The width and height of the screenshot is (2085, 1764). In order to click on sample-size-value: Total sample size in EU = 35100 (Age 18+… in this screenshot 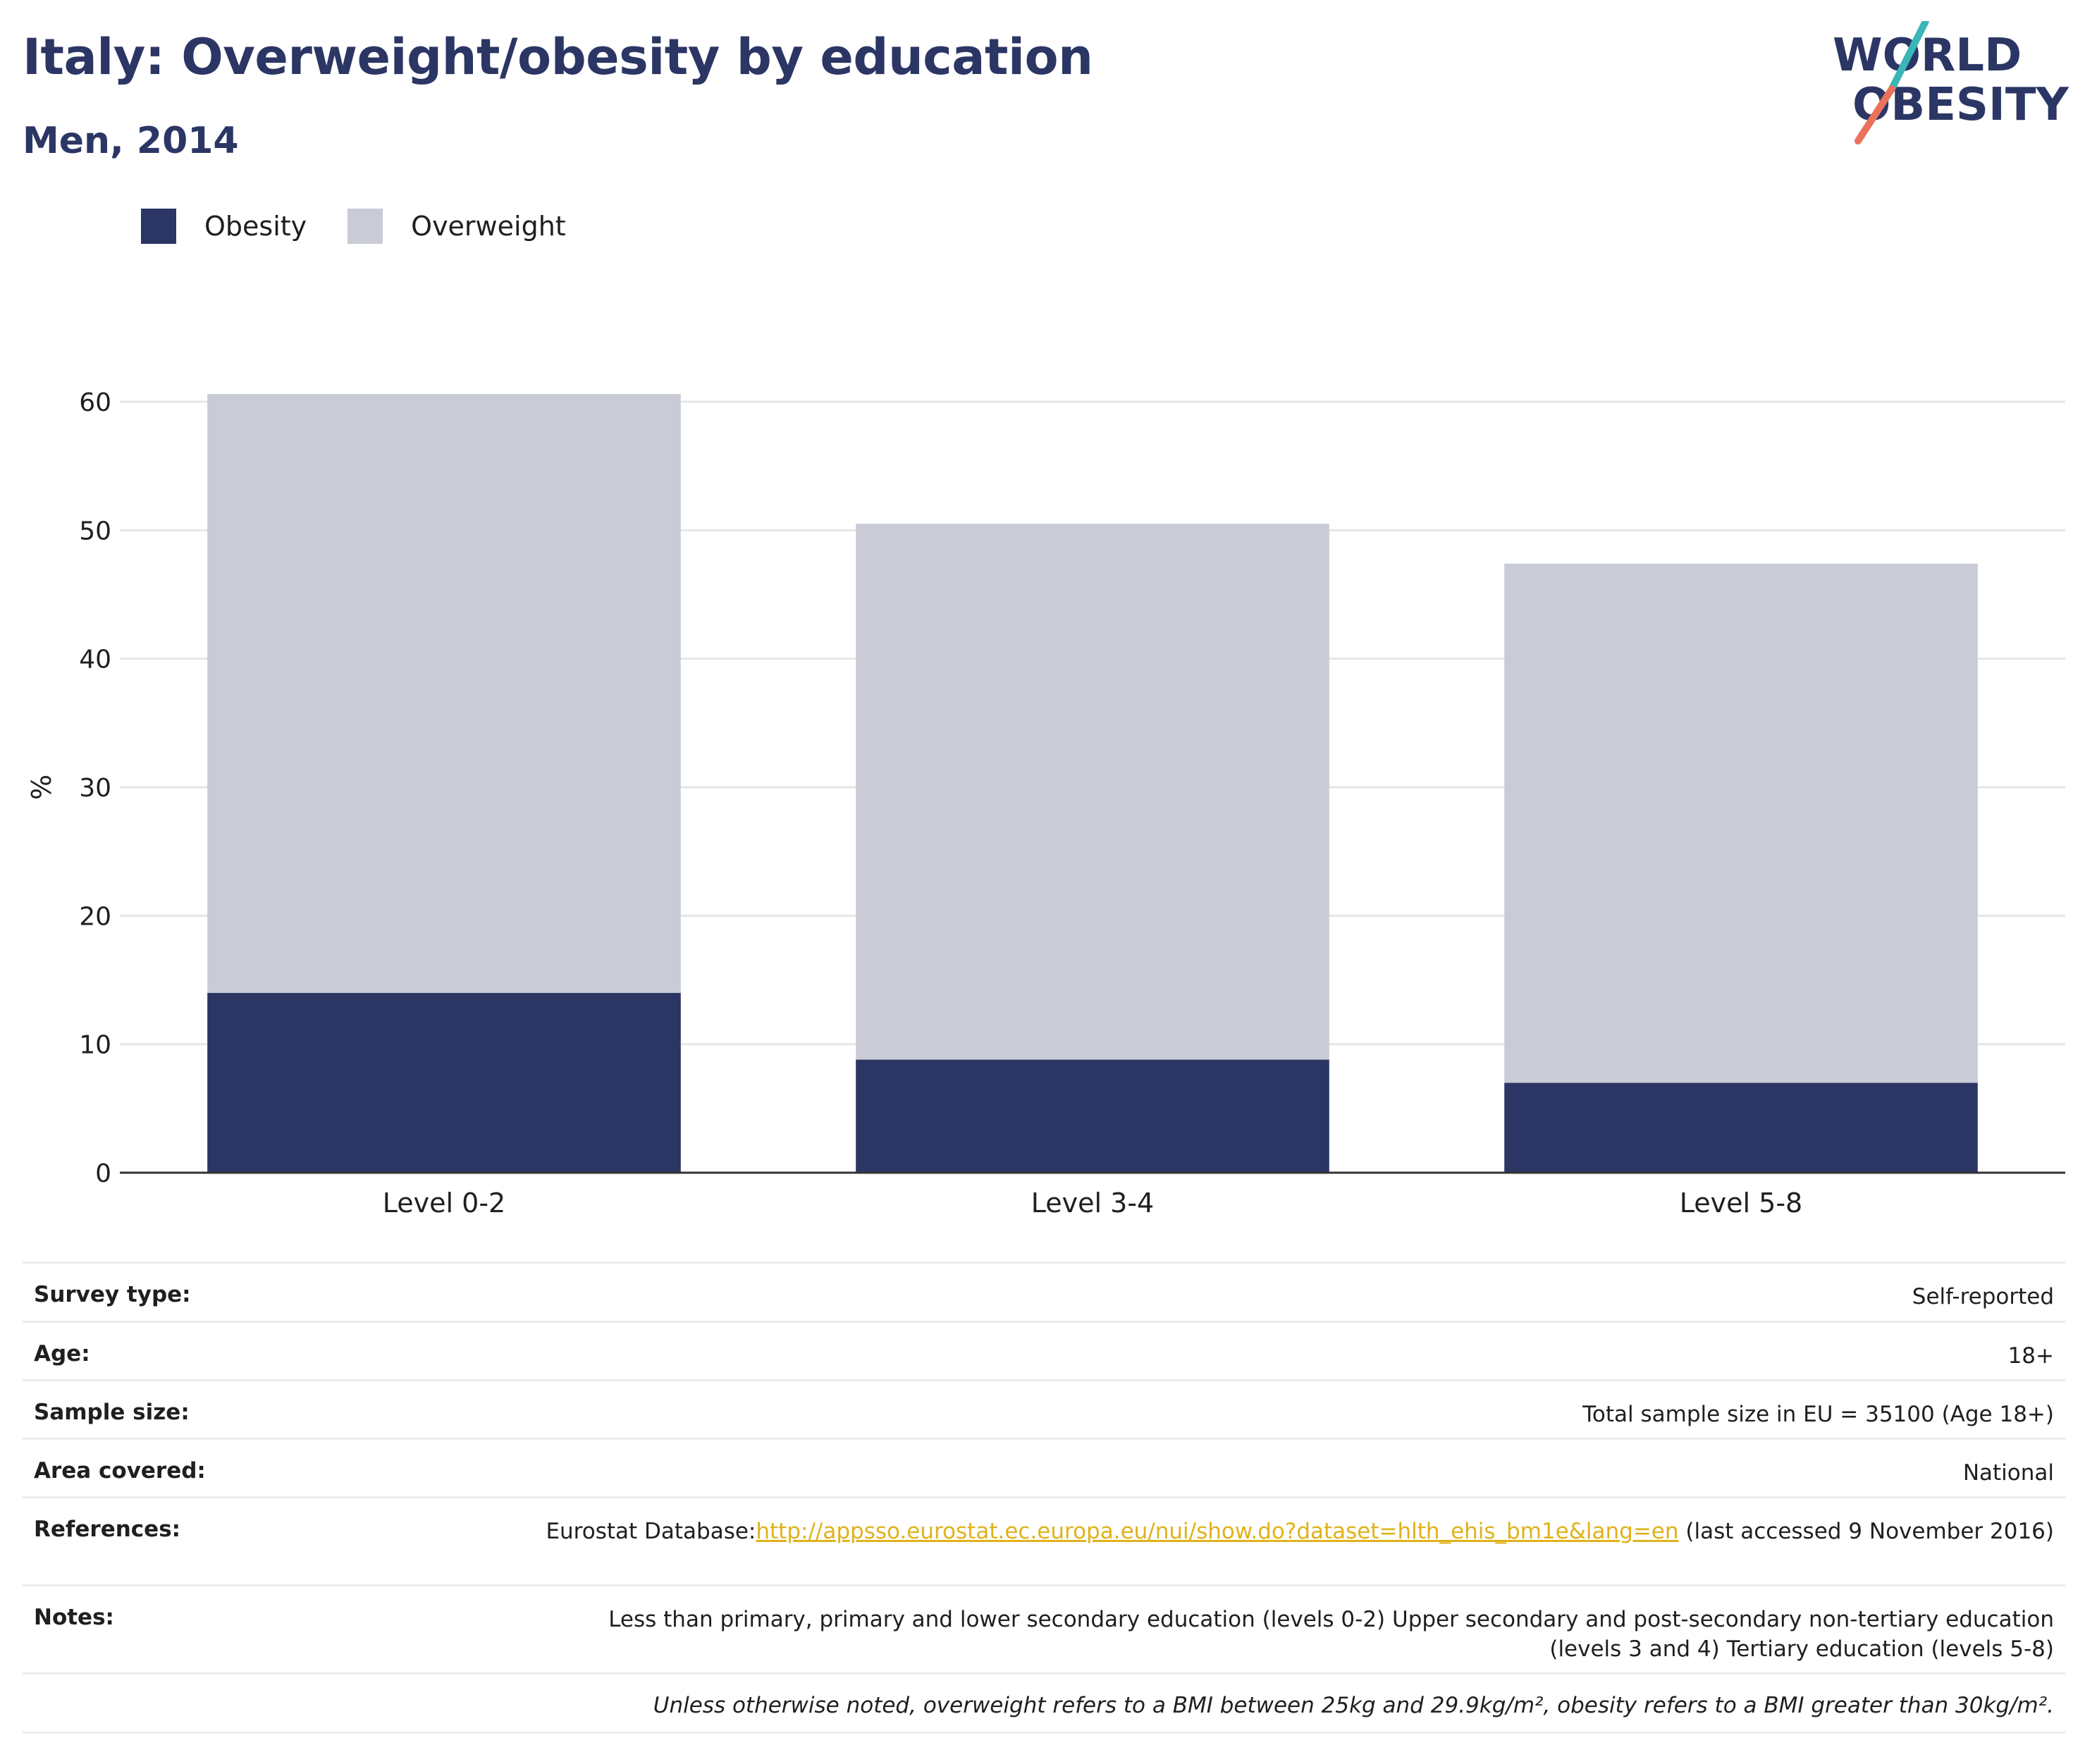, I will do `click(1818, 1414)`.